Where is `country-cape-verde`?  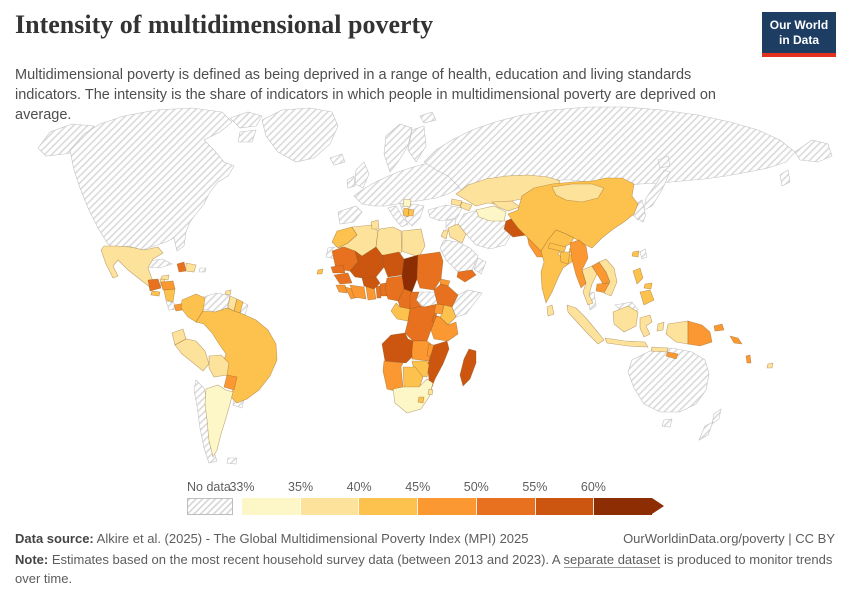 country-cape-verde is located at coordinates (320, 271).